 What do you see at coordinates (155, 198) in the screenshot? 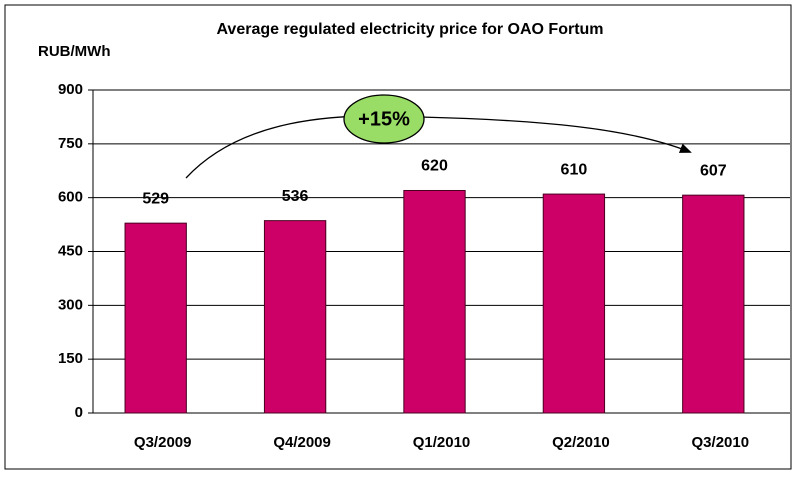
I see `data-label: 529` at bounding box center [155, 198].